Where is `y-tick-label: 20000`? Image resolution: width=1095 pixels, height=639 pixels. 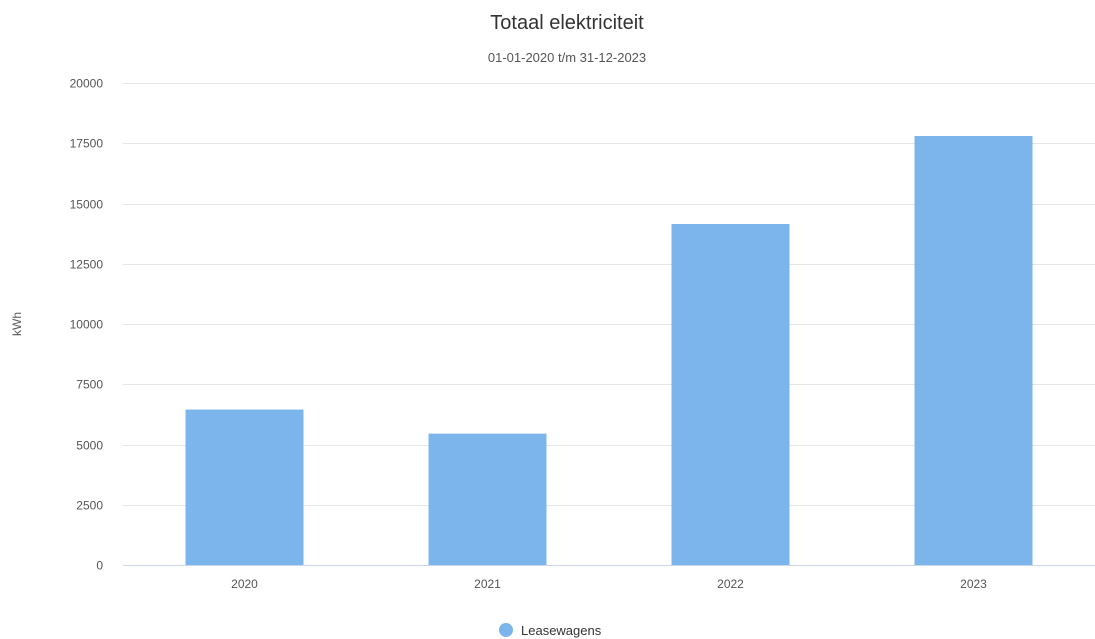 y-tick-label: 20000 is located at coordinates (87, 84).